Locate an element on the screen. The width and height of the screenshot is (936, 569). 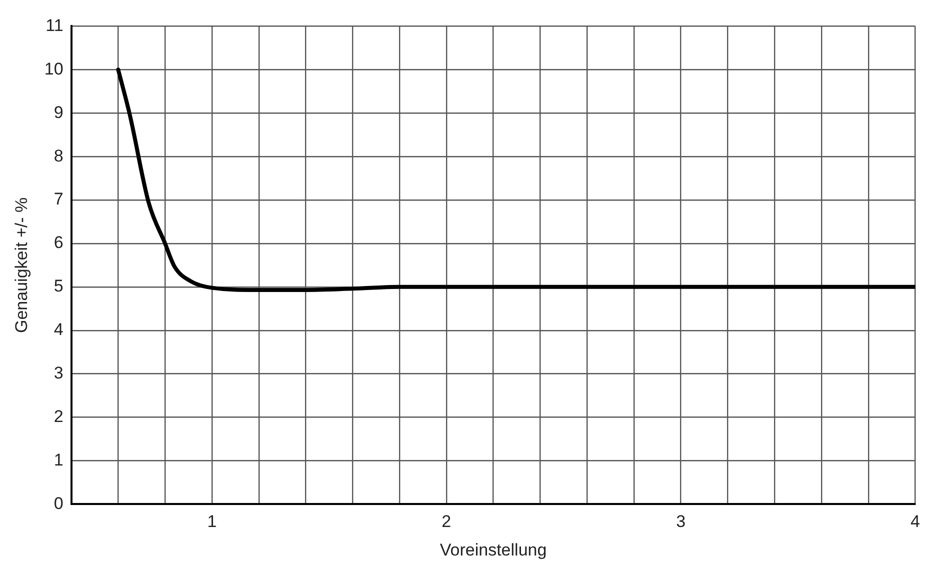
y-tick-label: 7 is located at coordinates (59, 199).